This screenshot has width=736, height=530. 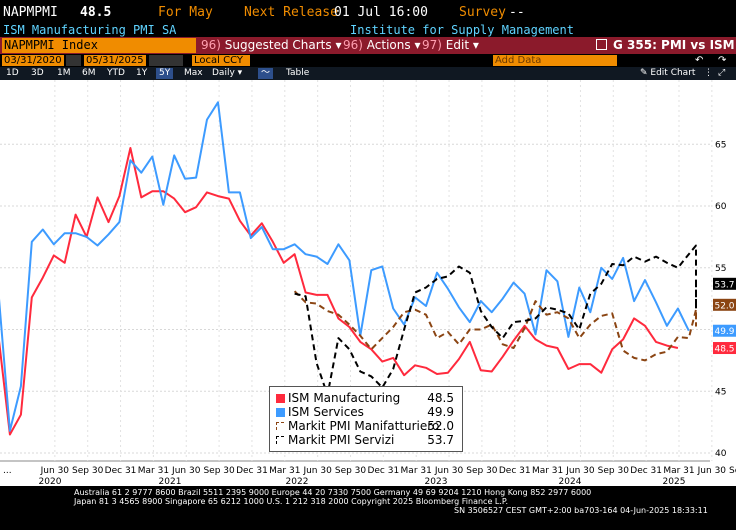 What do you see at coordinates (440, 426) in the screenshot?
I see `legend-value: 52.0` at bounding box center [440, 426].